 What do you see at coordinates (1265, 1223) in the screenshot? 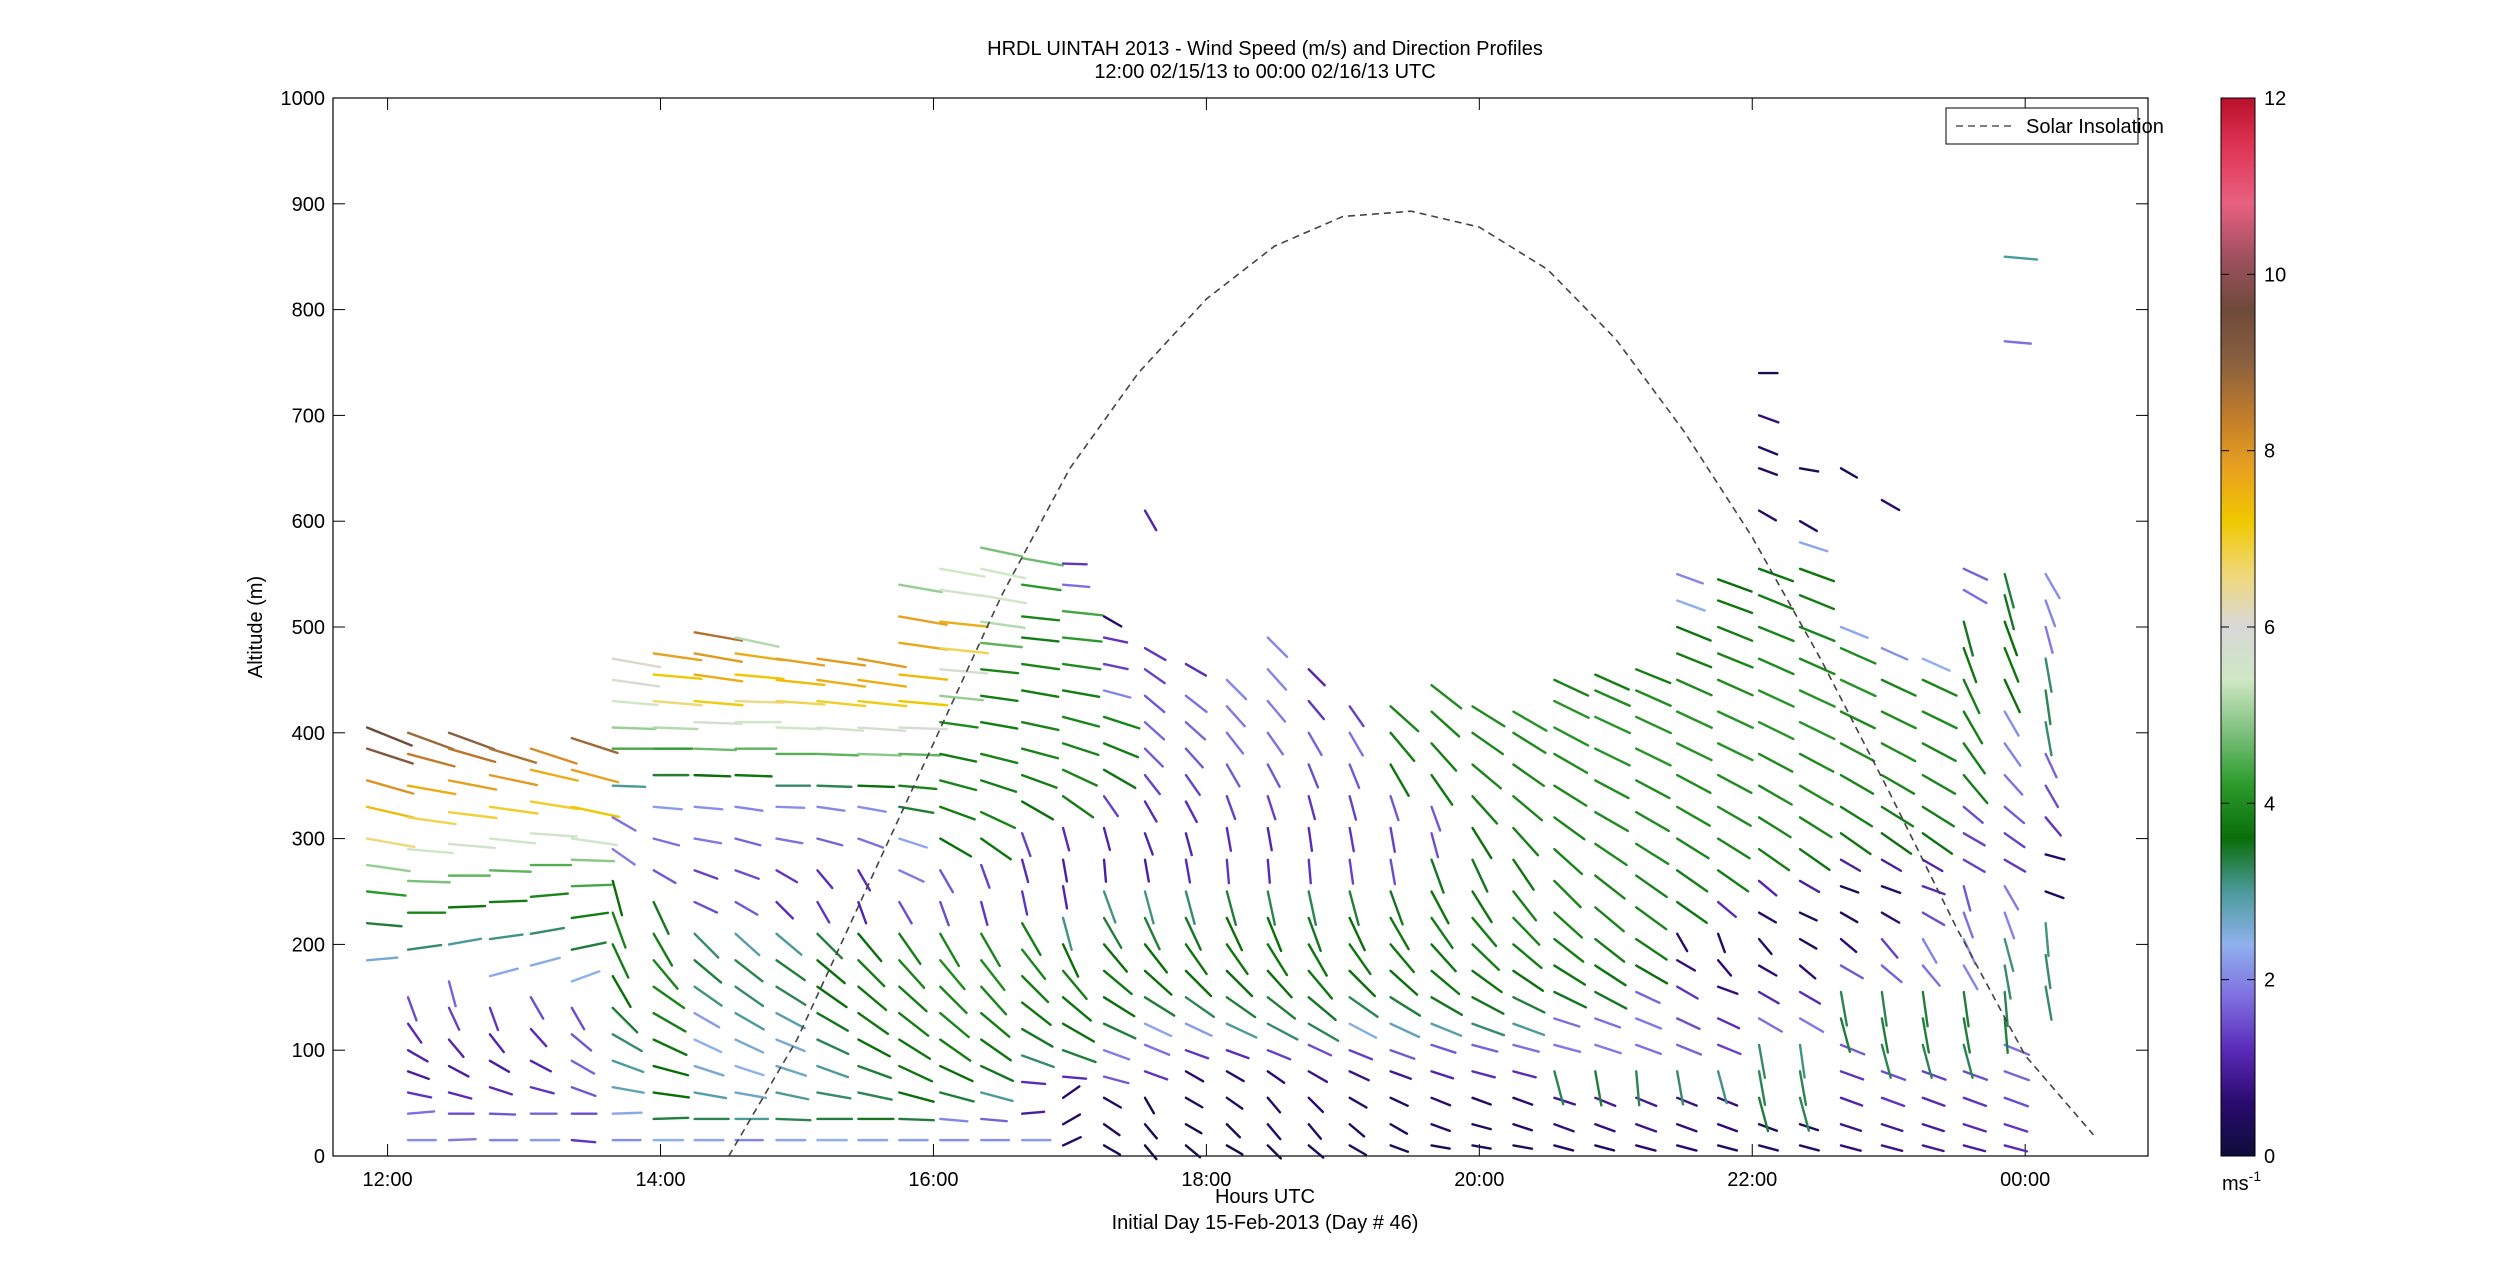
I see `x-axis-sublabel: Initial Day 15-Feb-2013 (Day # 46)` at bounding box center [1265, 1223].